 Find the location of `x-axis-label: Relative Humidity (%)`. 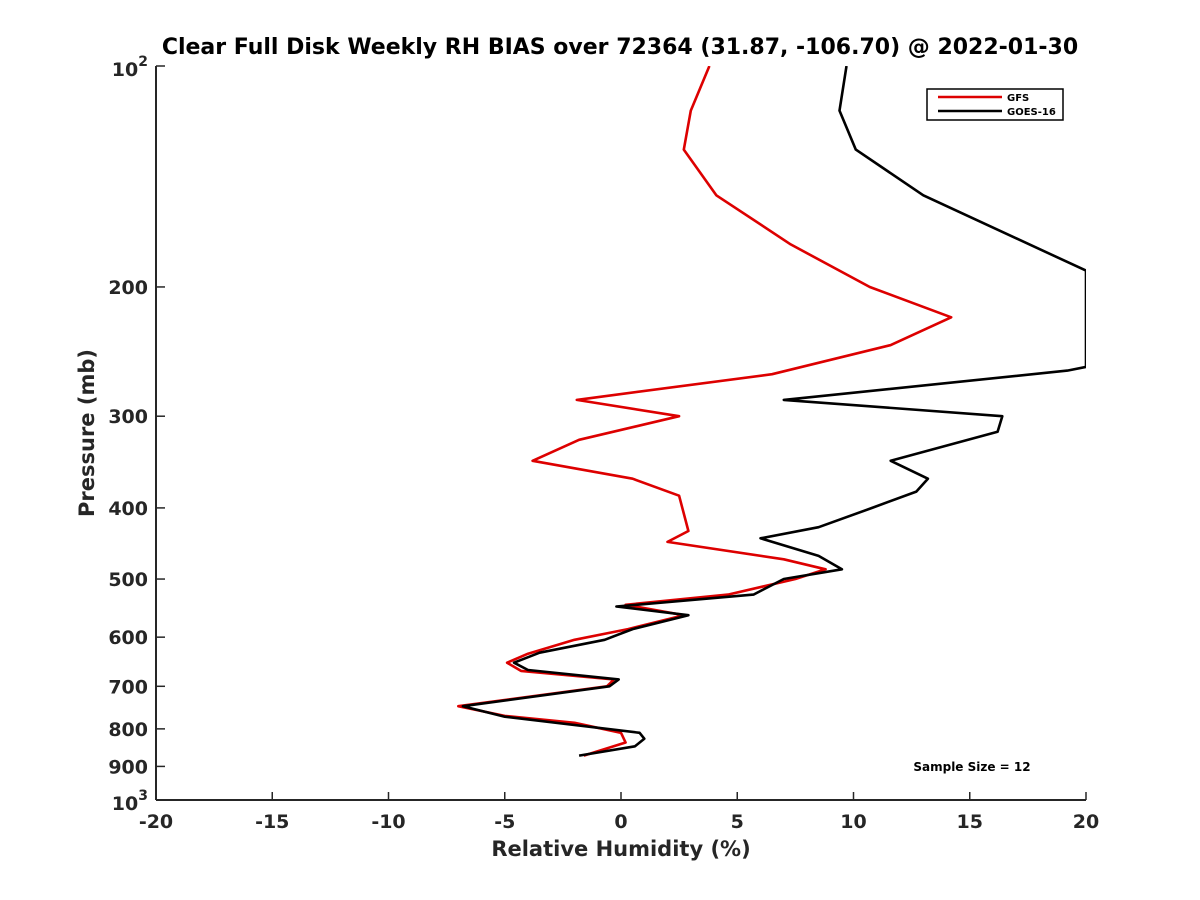

x-axis-label: Relative Humidity (%) is located at coordinates (620, 849).